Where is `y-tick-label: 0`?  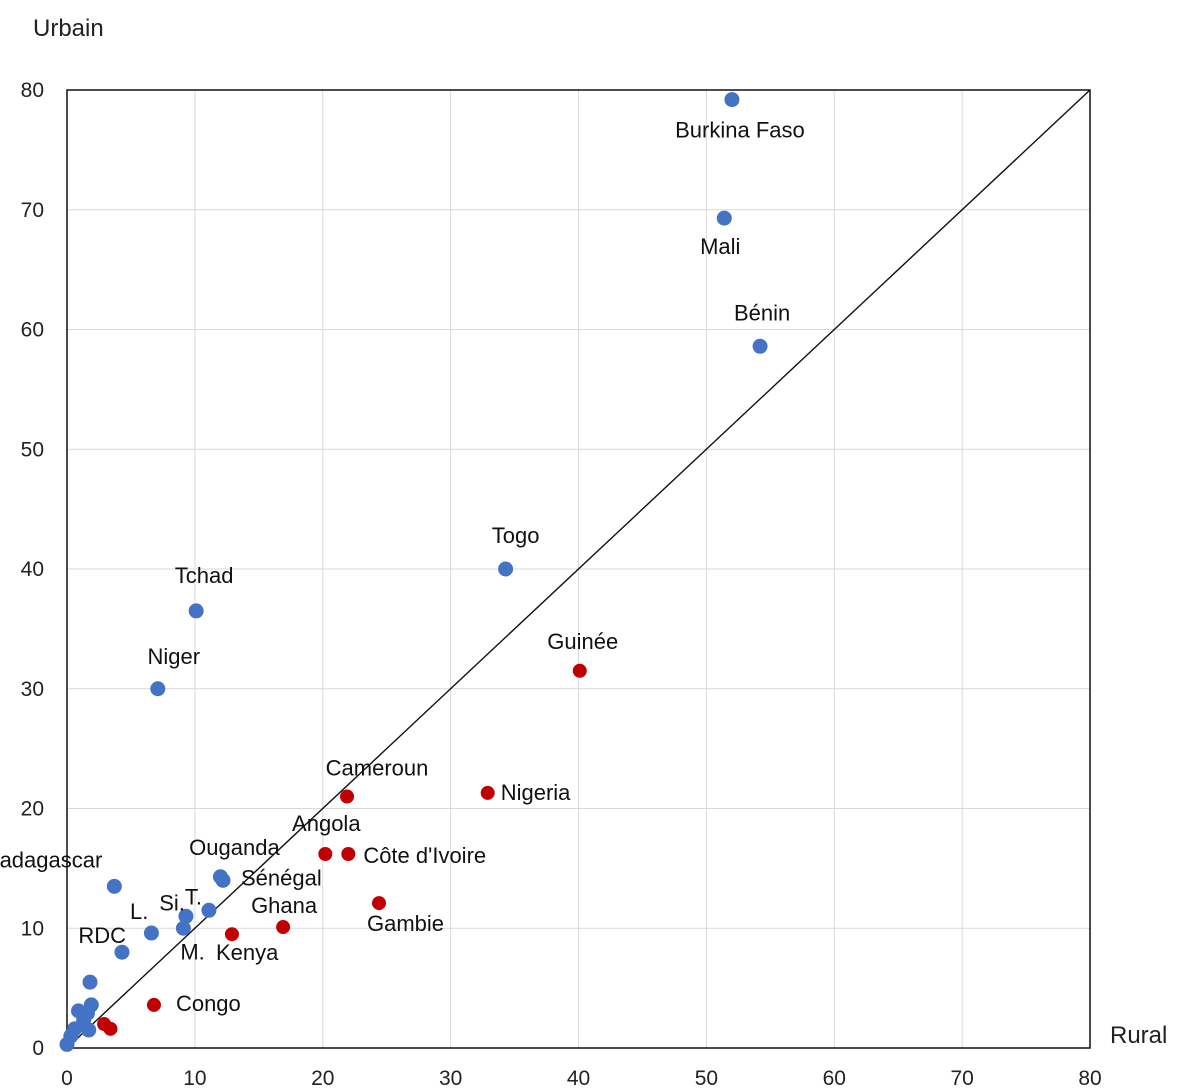 y-tick-label: 0 is located at coordinates (38, 1048).